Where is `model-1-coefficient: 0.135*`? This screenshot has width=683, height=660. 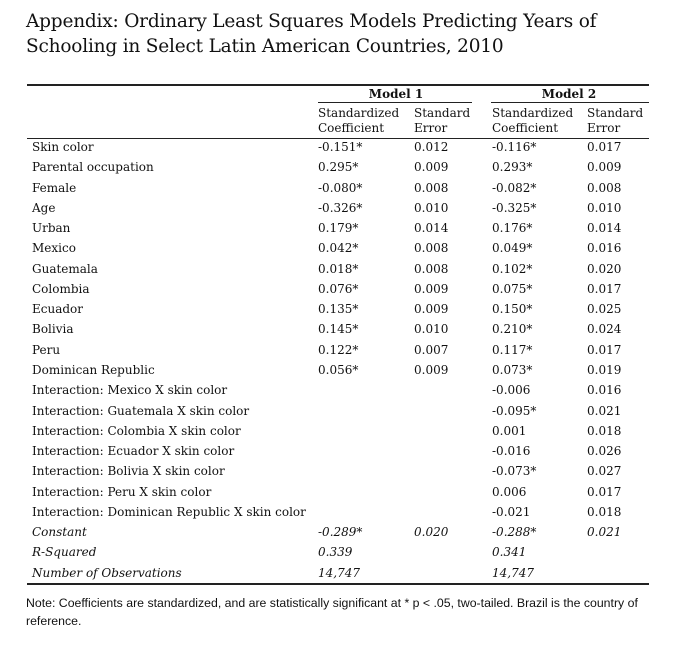
model-1-coefficient: 0.135* is located at coordinates (338, 309).